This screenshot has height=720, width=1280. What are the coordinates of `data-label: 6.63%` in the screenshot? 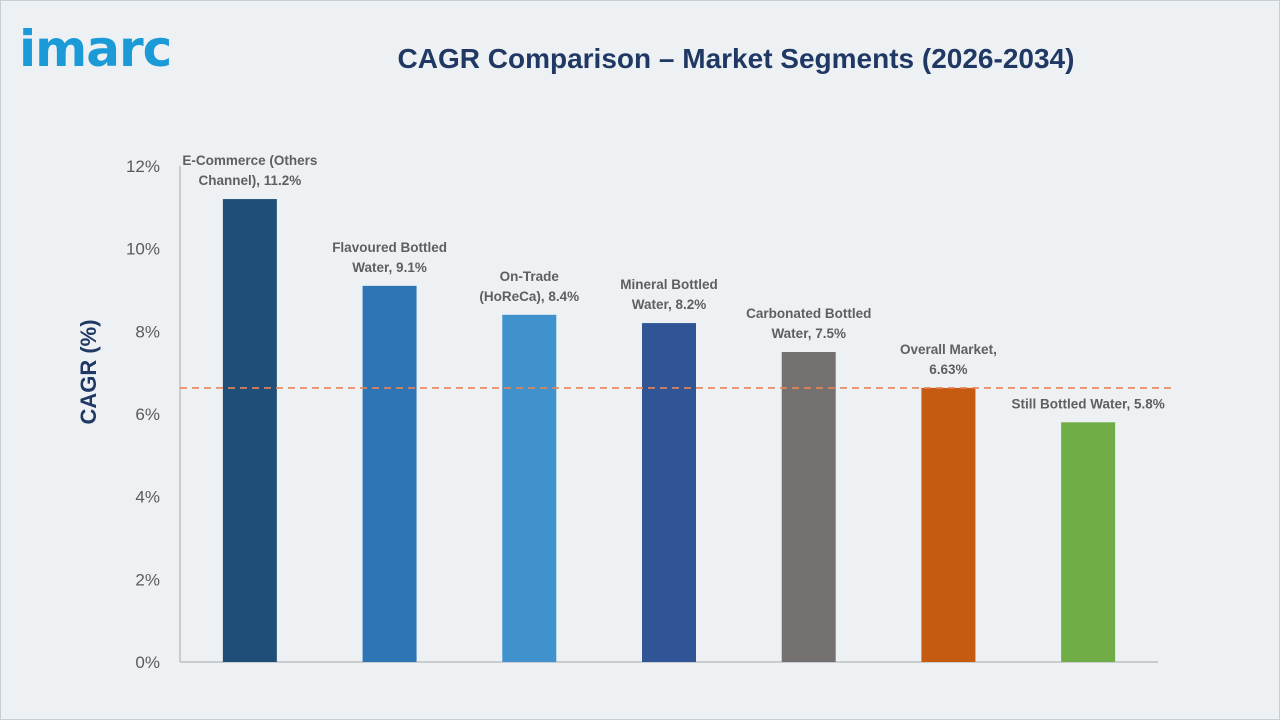 It's located at (948, 369).